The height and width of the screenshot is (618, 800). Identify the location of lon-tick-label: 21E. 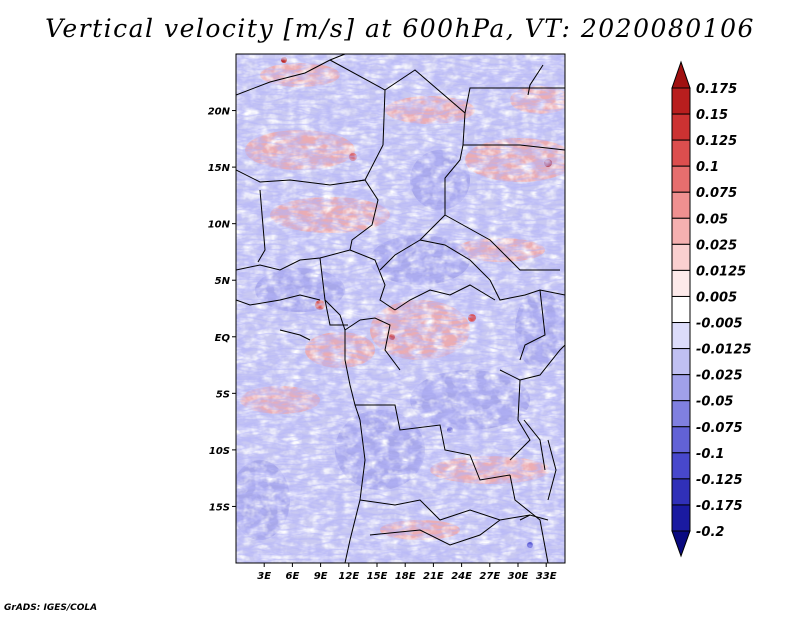
(433, 576).